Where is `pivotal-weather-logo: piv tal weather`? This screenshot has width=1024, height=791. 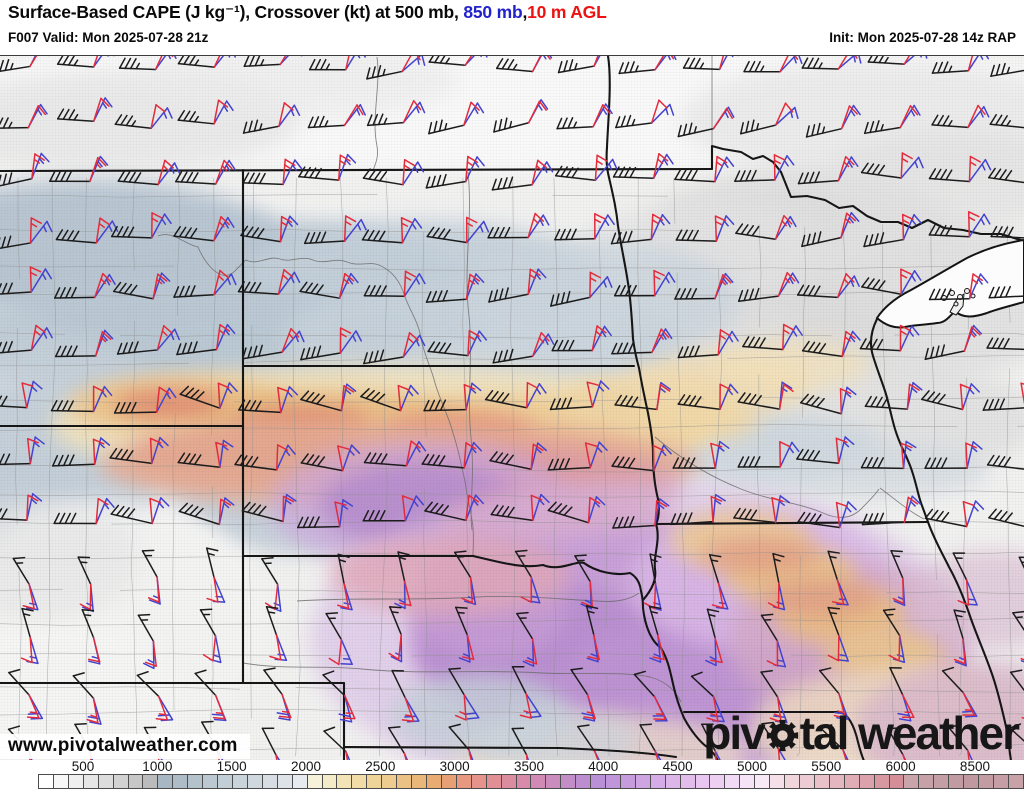
pivotal-weather-logo: piv tal weather is located at coordinates (861, 733).